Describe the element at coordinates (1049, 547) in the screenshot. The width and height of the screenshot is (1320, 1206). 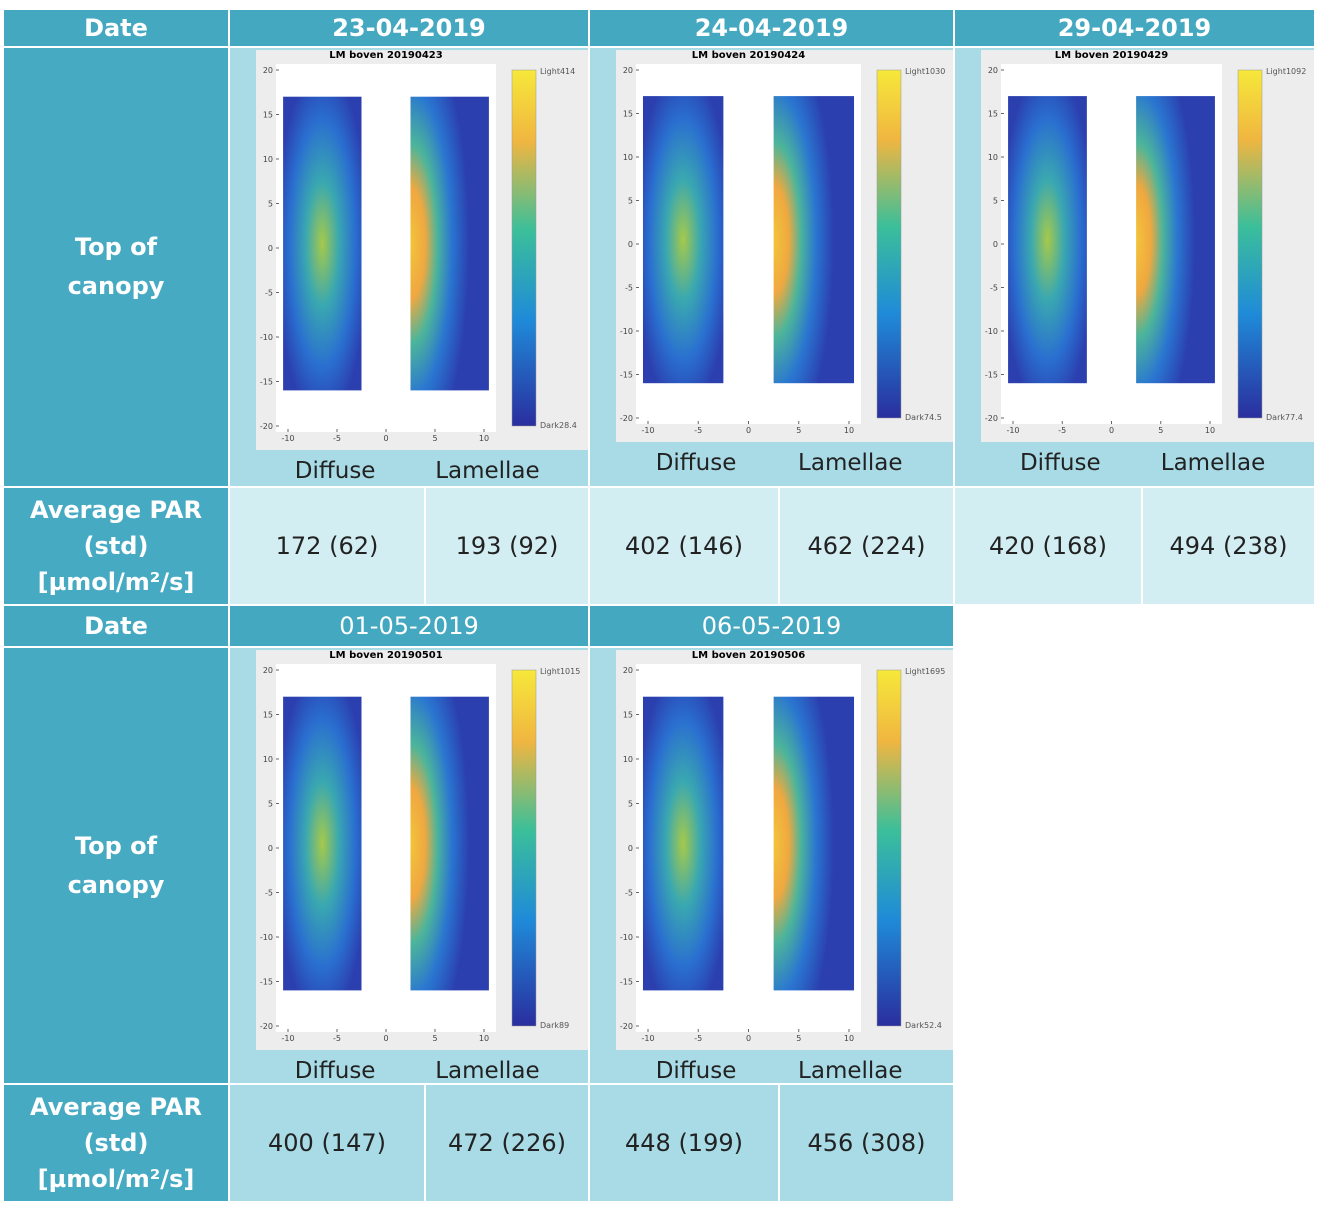
I see `par-value: 420 (168)` at that location.